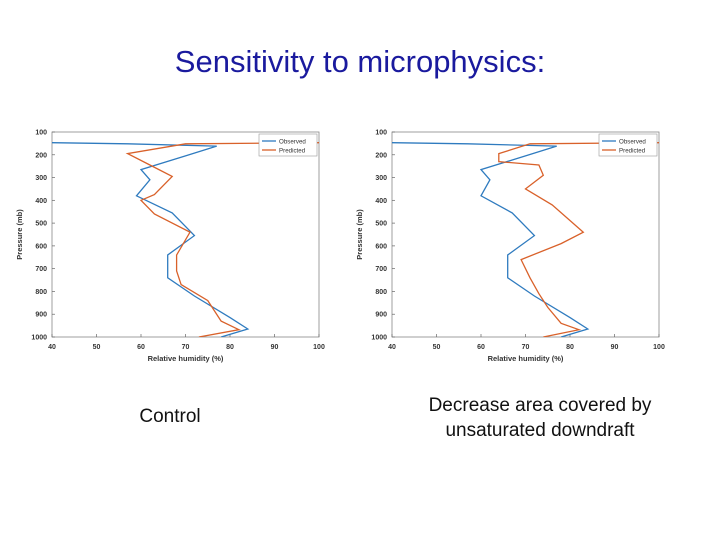  Describe the element at coordinates (170, 416) in the screenshot. I see `caption-control: Control` at that location.